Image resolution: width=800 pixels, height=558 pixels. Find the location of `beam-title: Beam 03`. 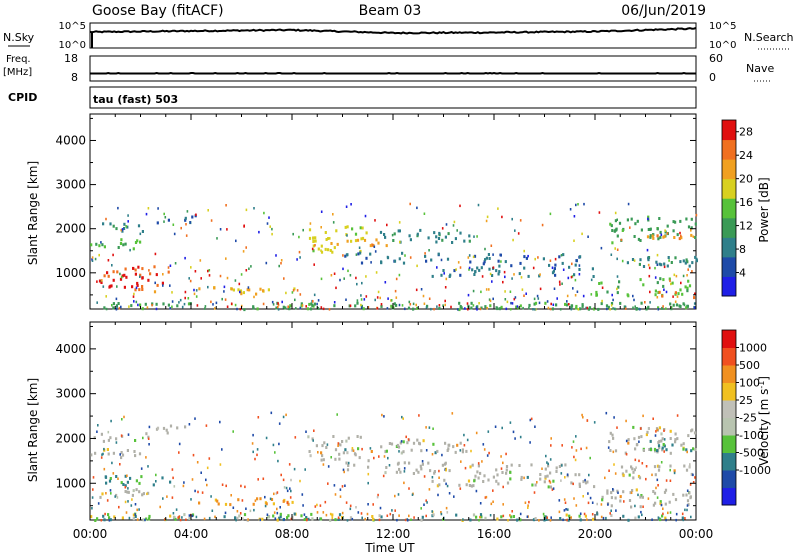

beam-title: Beam 03 is located at coordinates (390, 11).